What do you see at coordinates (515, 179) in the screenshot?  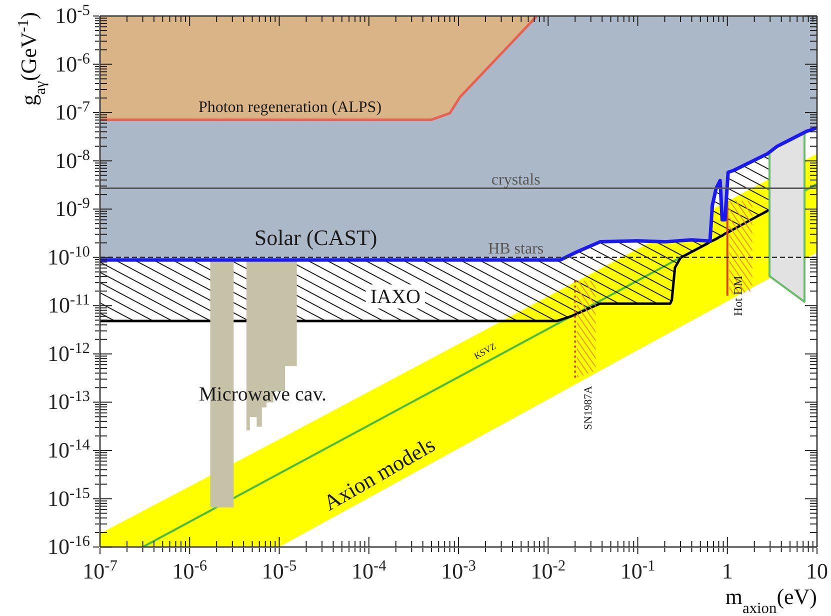 I see `ref-line-label: crystals` at bounding box center [515, 179].